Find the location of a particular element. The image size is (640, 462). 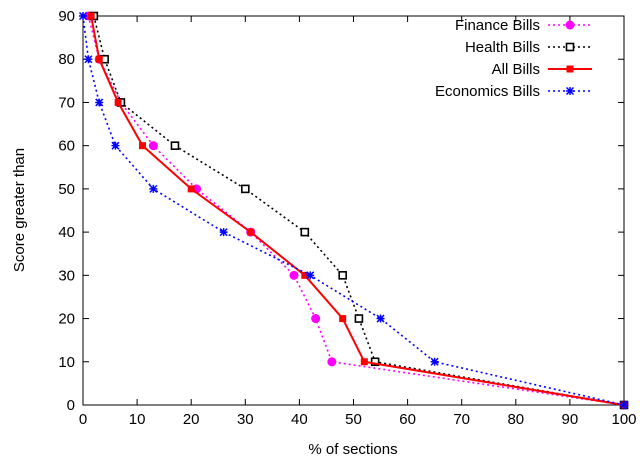

y-tick-label: 80 is located at coordinates (66, 59).